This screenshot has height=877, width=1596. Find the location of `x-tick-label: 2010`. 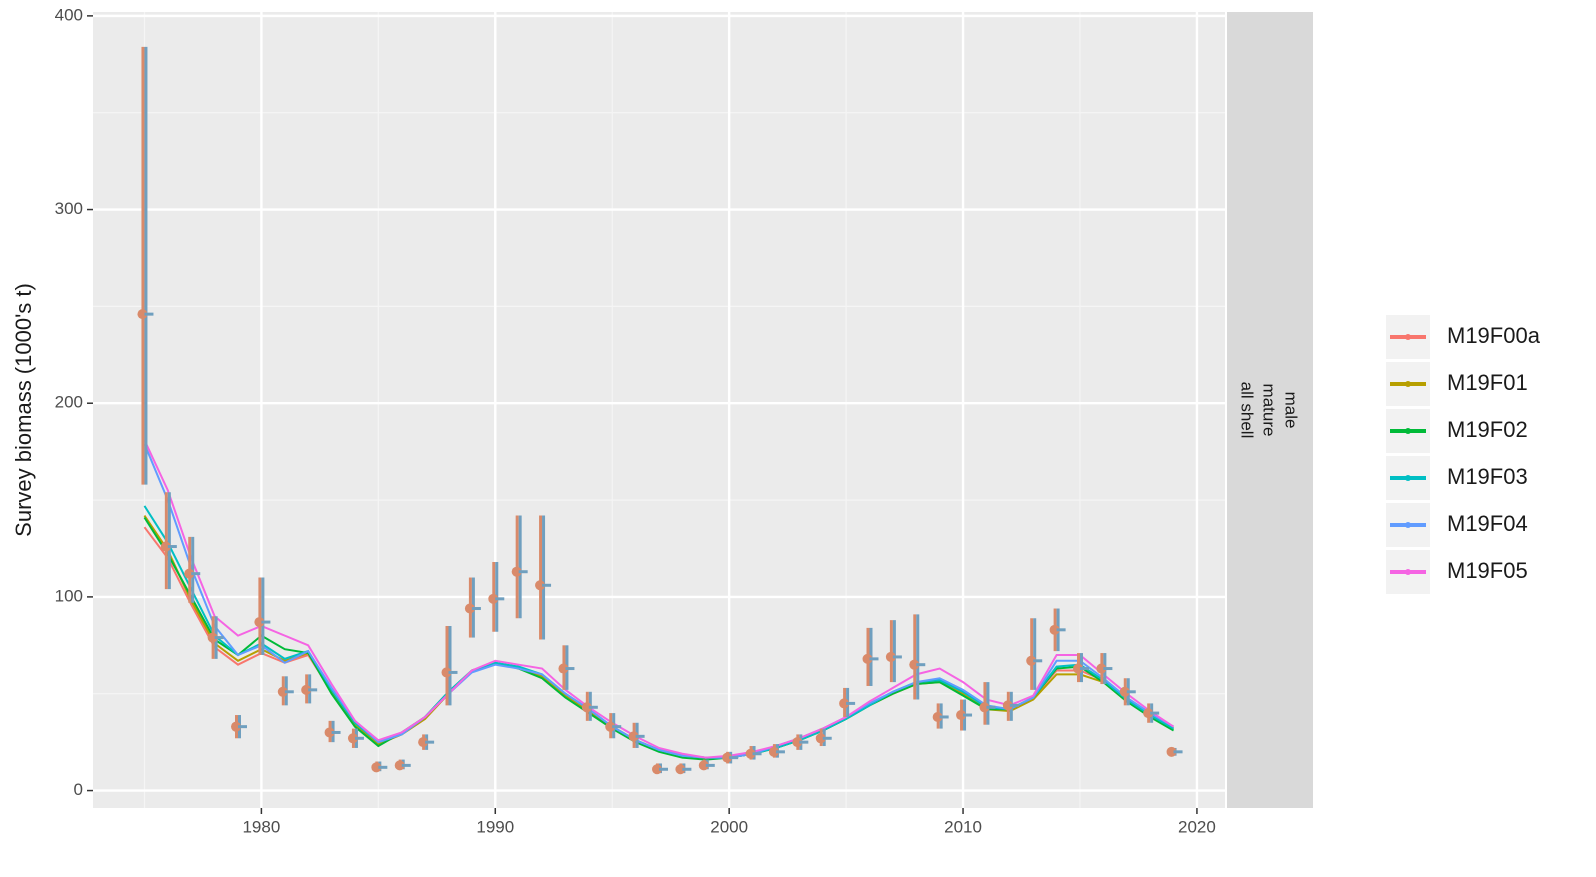

x-tick-label: 2010 is located at coordinates (963, 826).